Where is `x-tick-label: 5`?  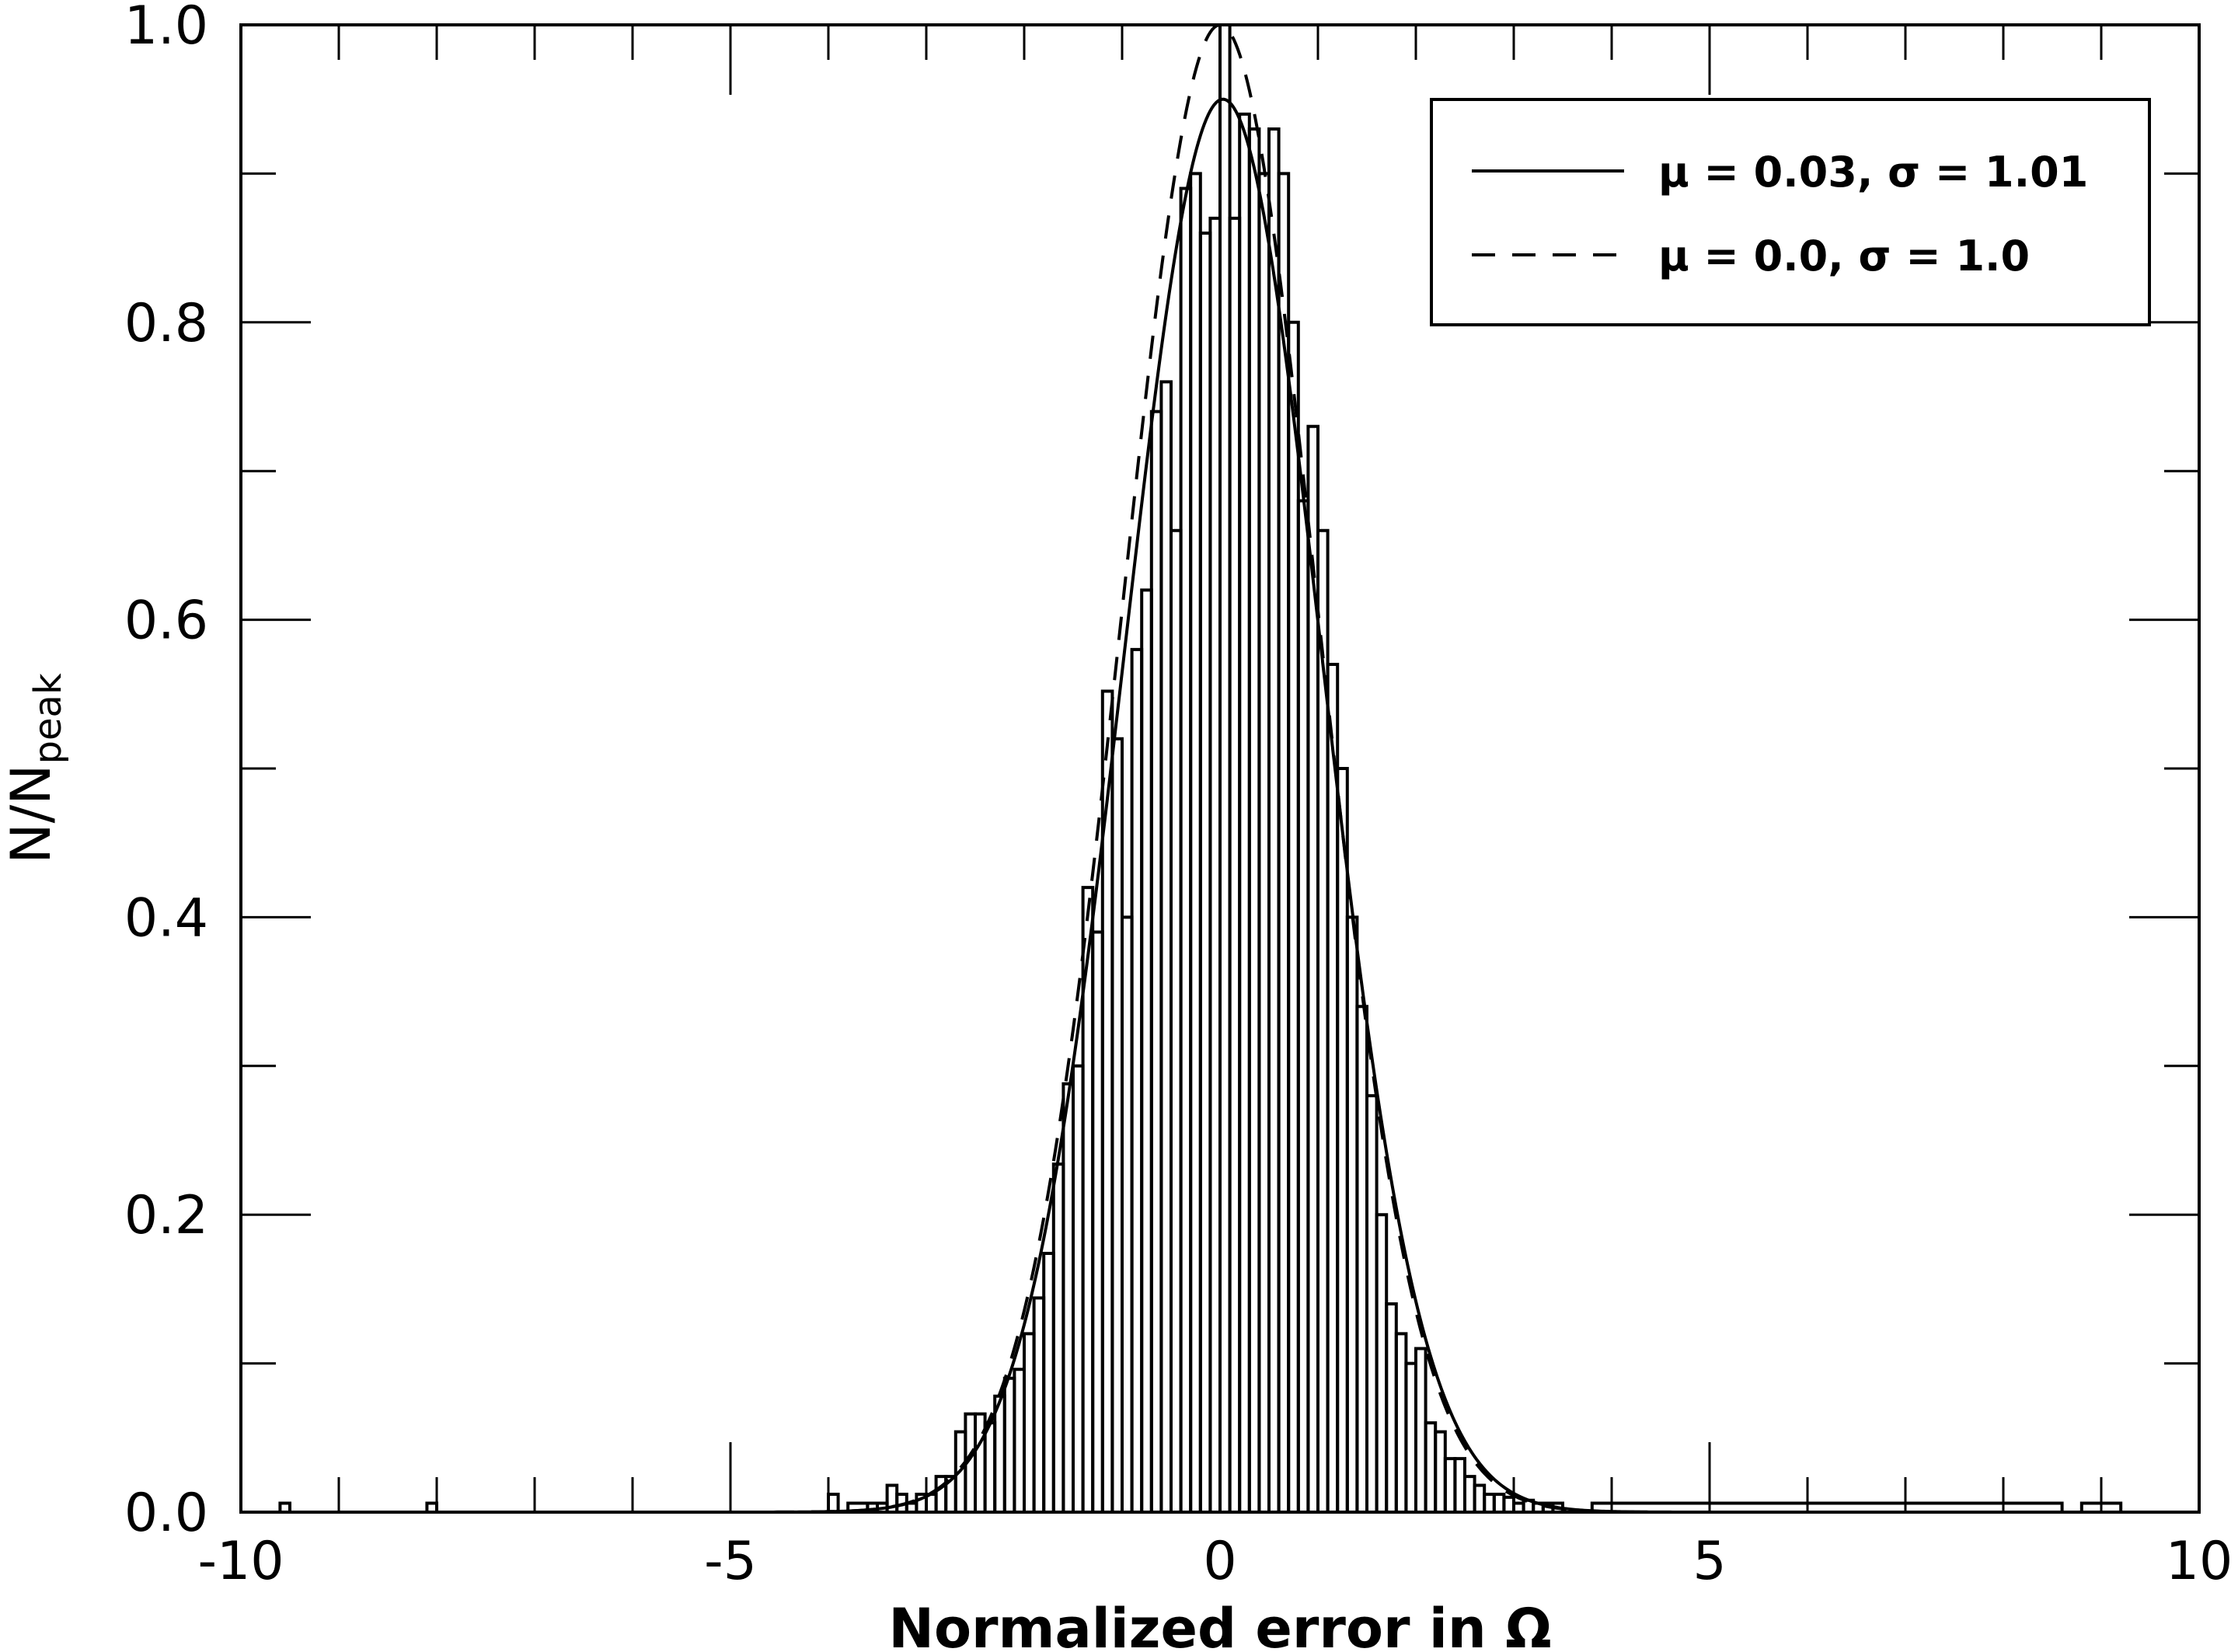 x-tick-label: 5 is located at coordinates (1709, 1561).